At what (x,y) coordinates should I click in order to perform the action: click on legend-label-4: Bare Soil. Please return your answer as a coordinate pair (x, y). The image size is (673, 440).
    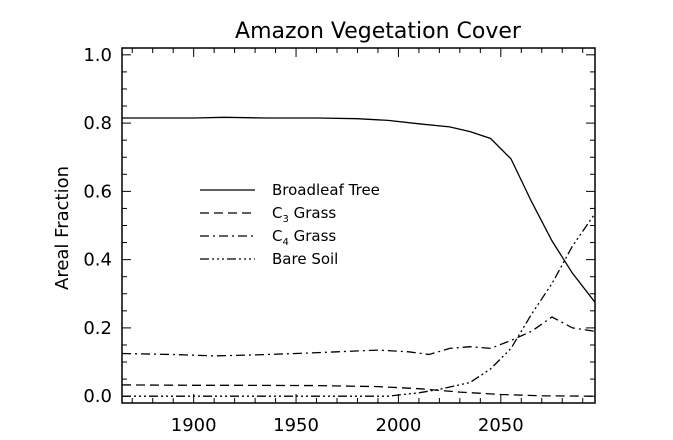
    Looking at the image, I should click on (305, 259).